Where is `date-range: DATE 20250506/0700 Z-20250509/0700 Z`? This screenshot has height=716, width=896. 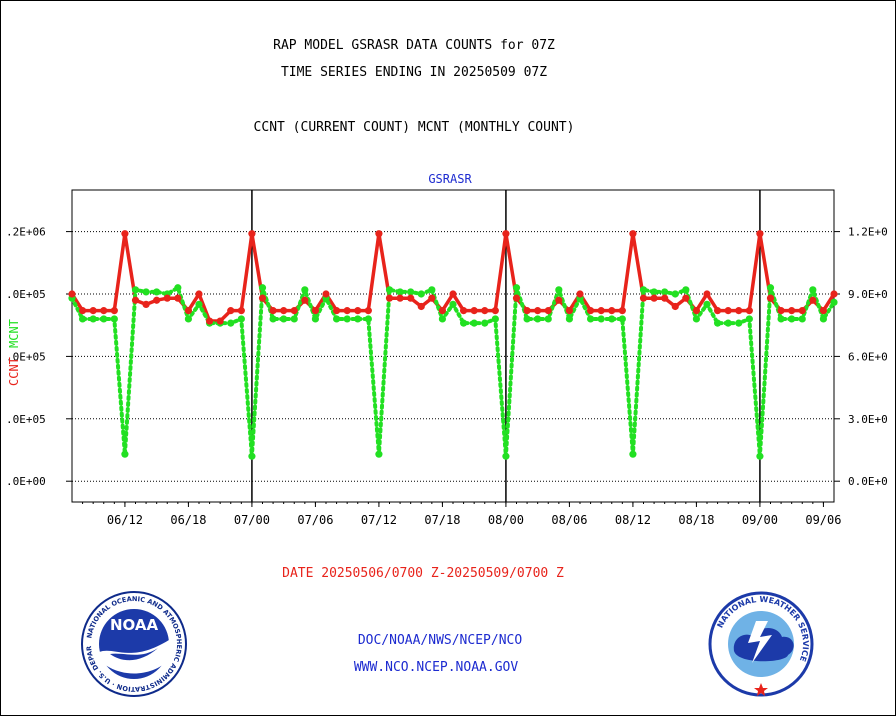
date-range: DATE 20250506/0700 Z-20250509/0700 Z is located at coordinates (423, 573).